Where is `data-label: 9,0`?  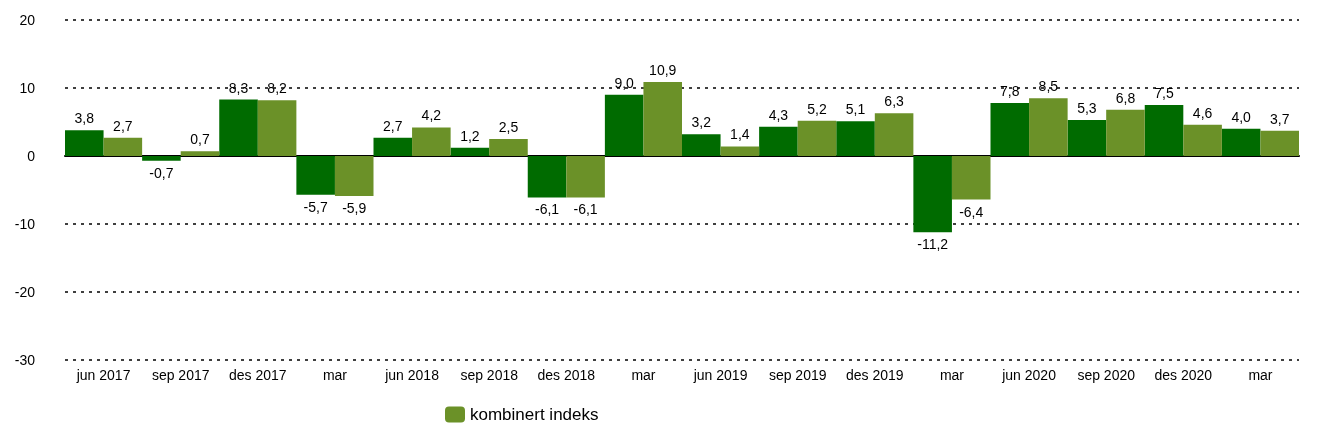
data-label: 9,0 is located at coordinates (624, 82).